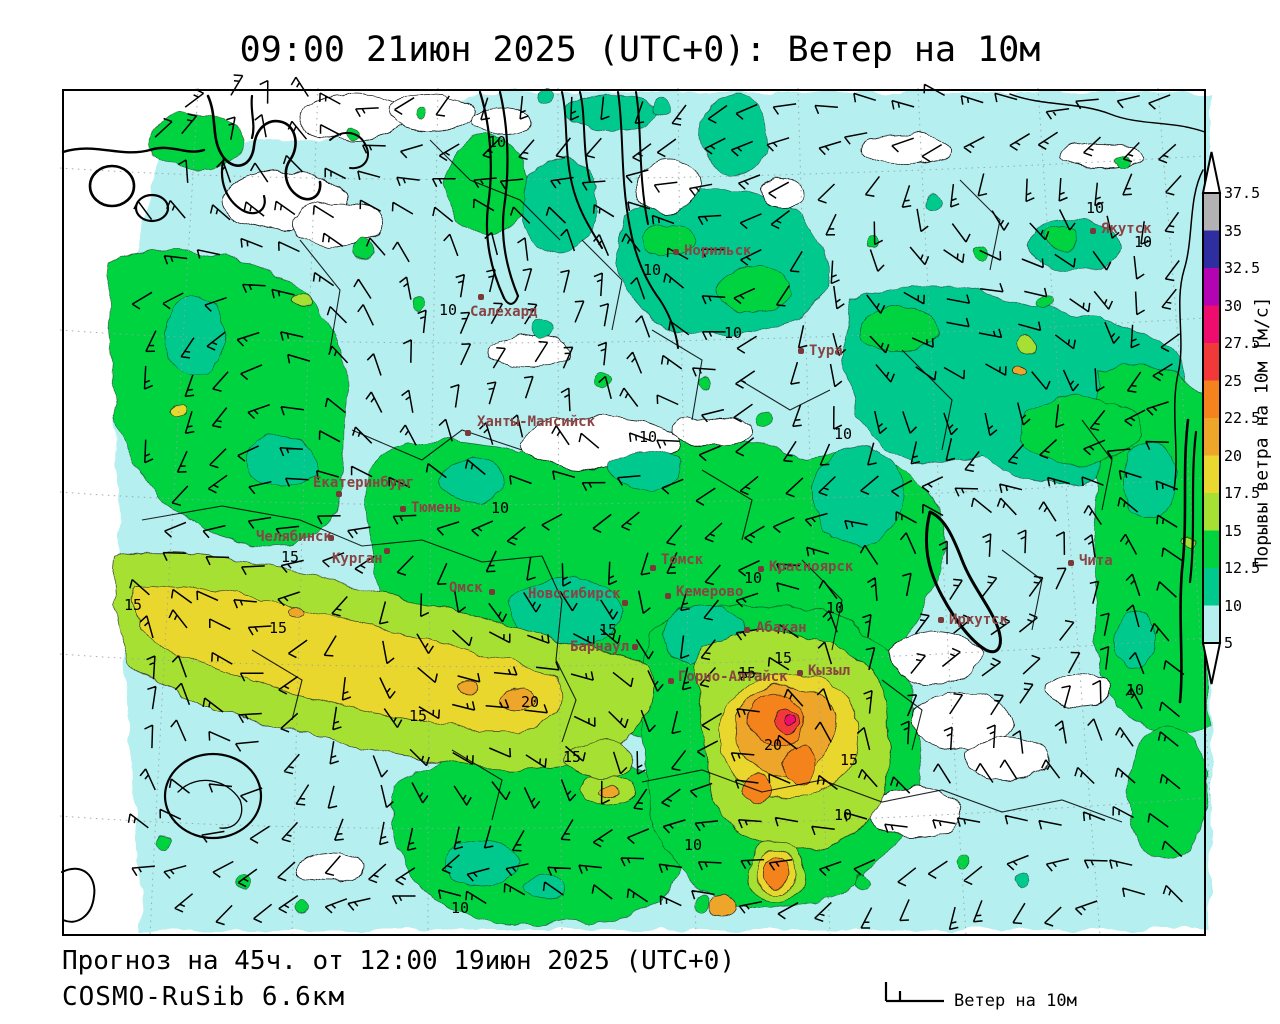  Describe the element at coordinates (963, 582) in the screenshot. I see `lake-baikal` at that location.